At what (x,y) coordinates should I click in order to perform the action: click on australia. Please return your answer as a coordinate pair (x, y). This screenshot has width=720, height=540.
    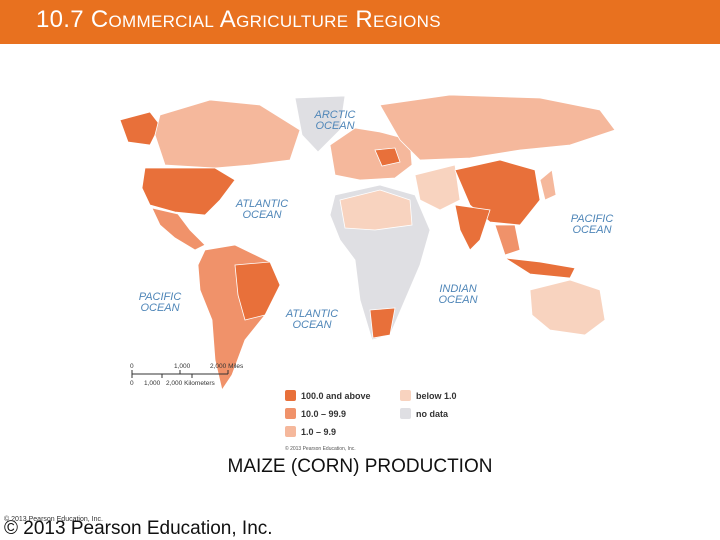
    Looking at the image, I should click on (567, 307).